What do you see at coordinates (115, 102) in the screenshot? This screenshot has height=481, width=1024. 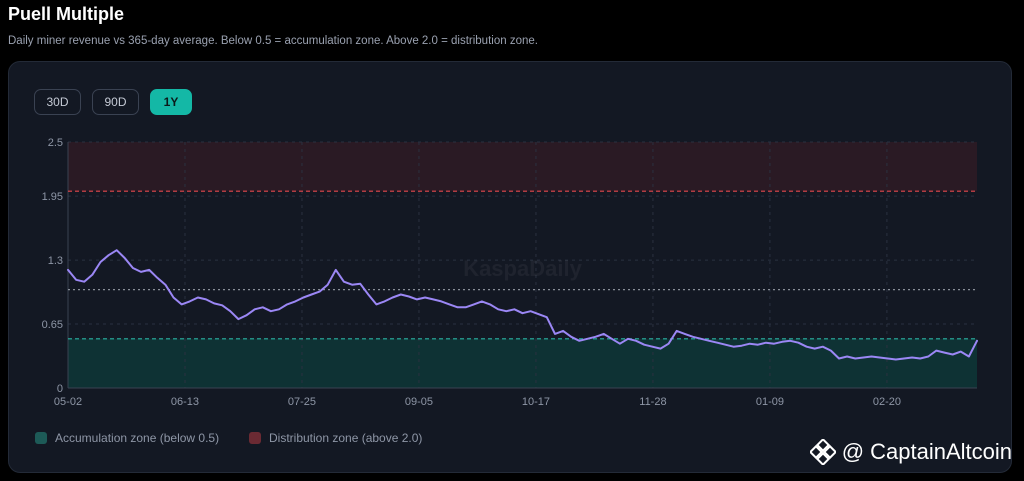 I see `range-button-90d: 90D` at bounding box center [115, 102].